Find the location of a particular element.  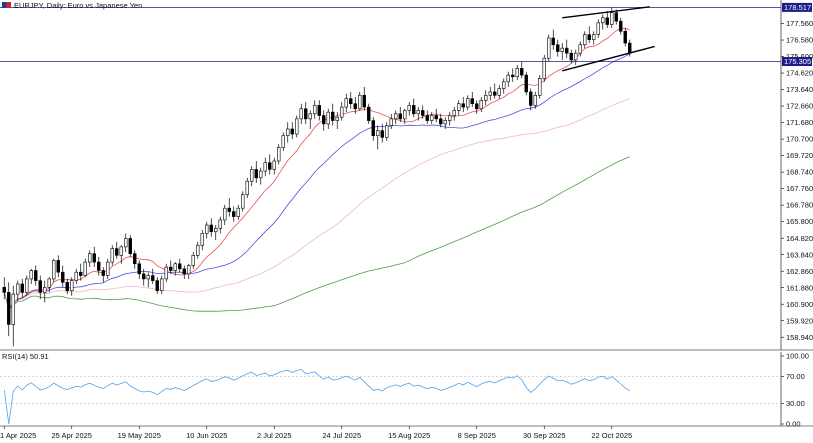

rsi-line is located at coordinates (317, 396).